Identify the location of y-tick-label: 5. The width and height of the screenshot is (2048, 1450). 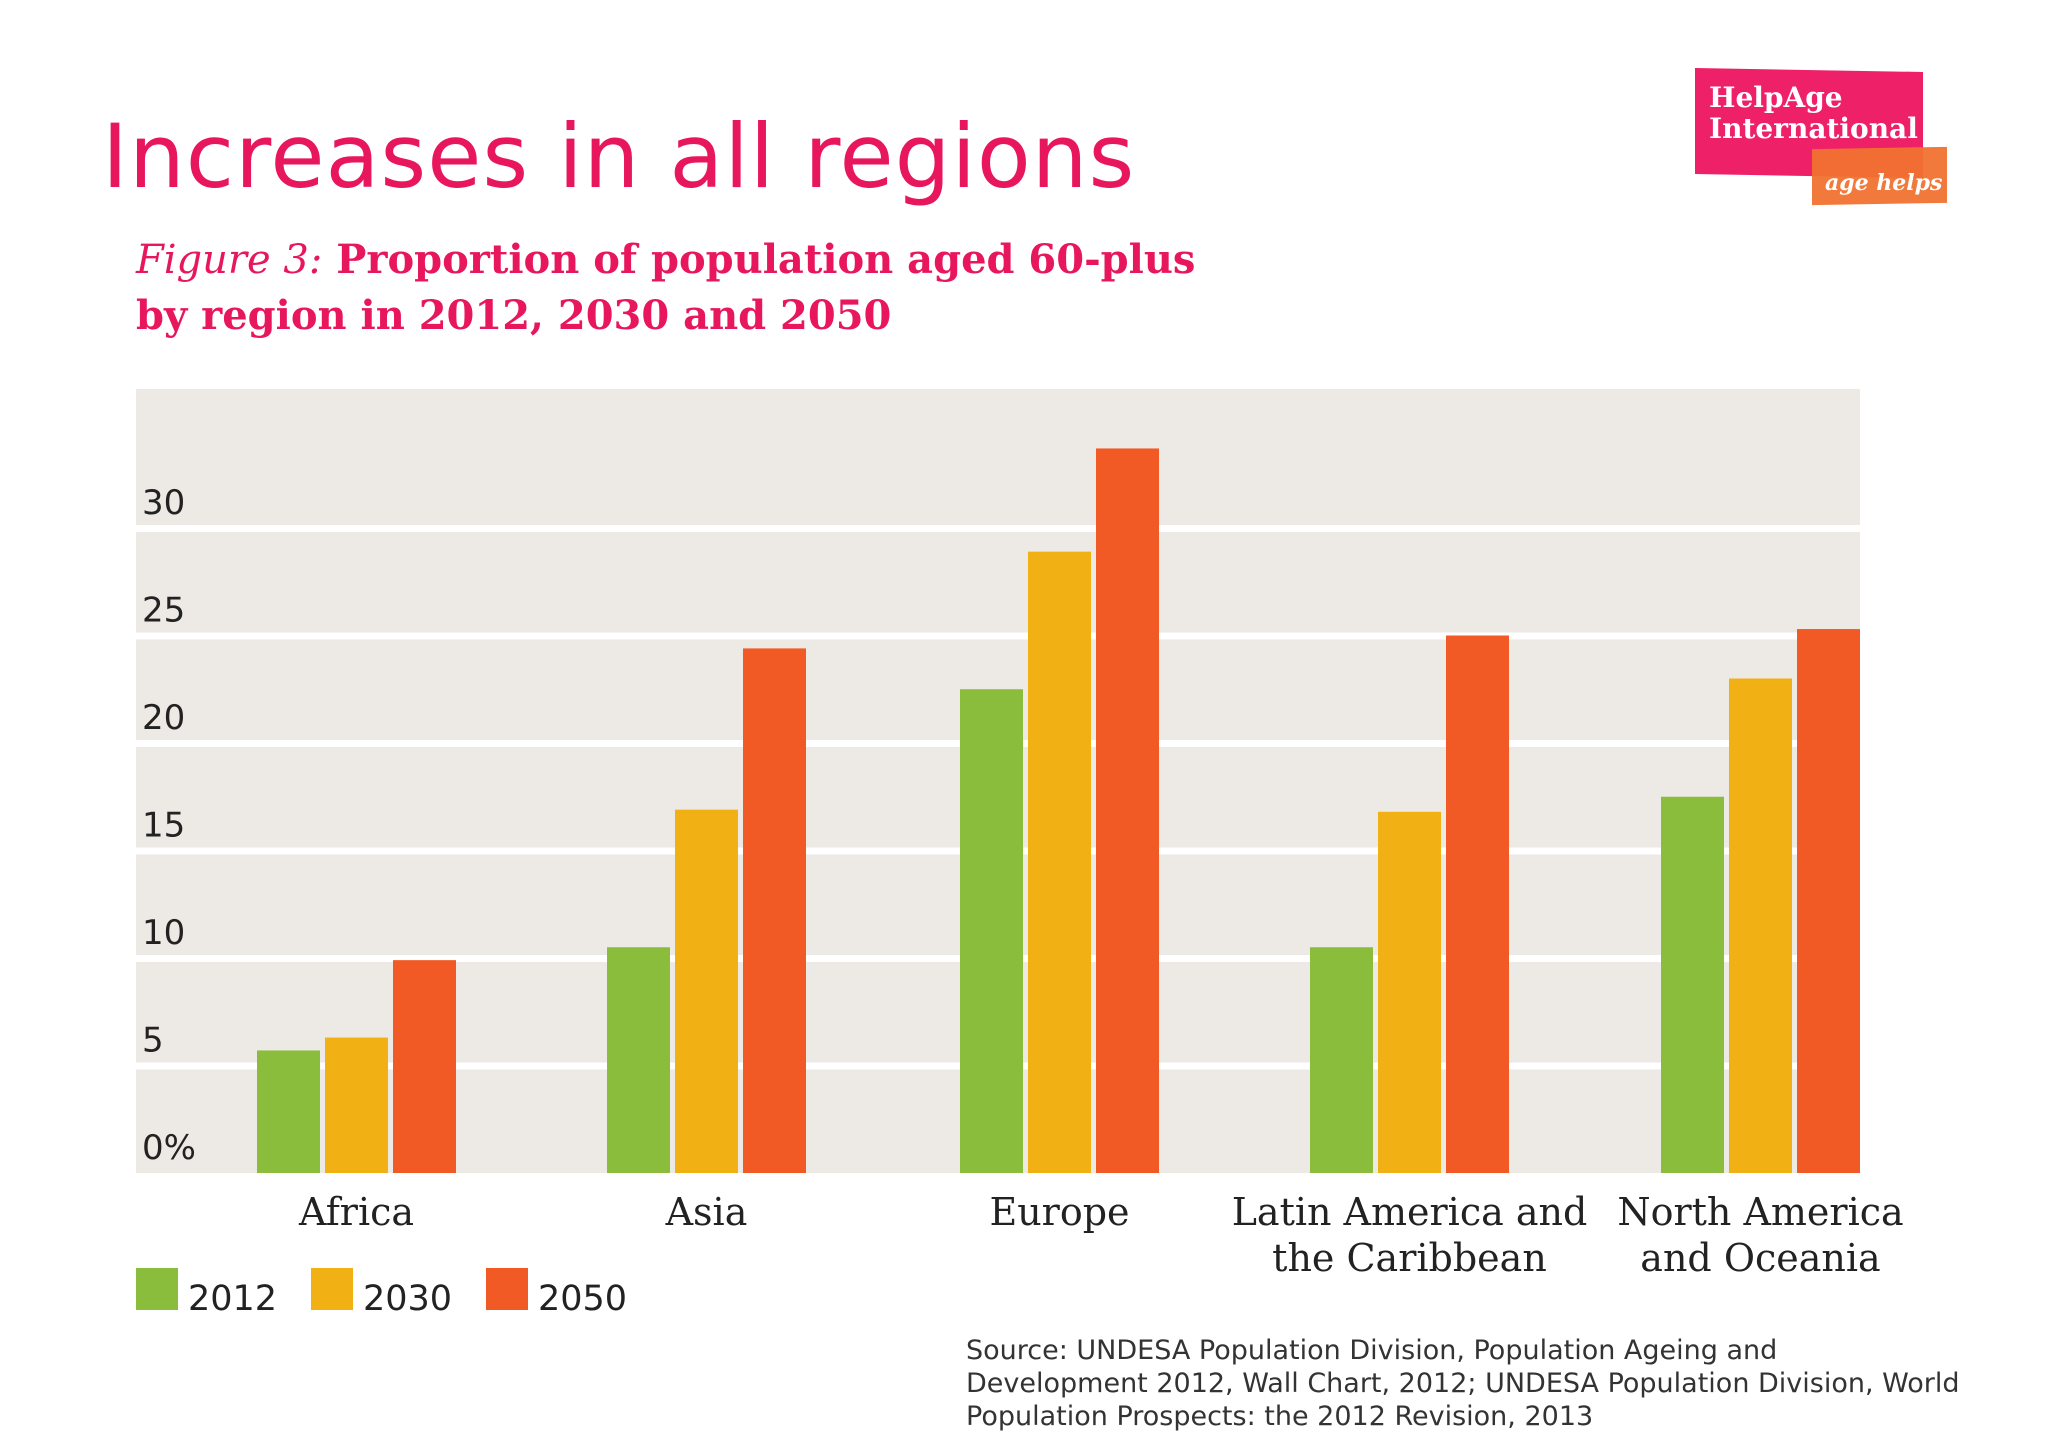
(153, 1041).